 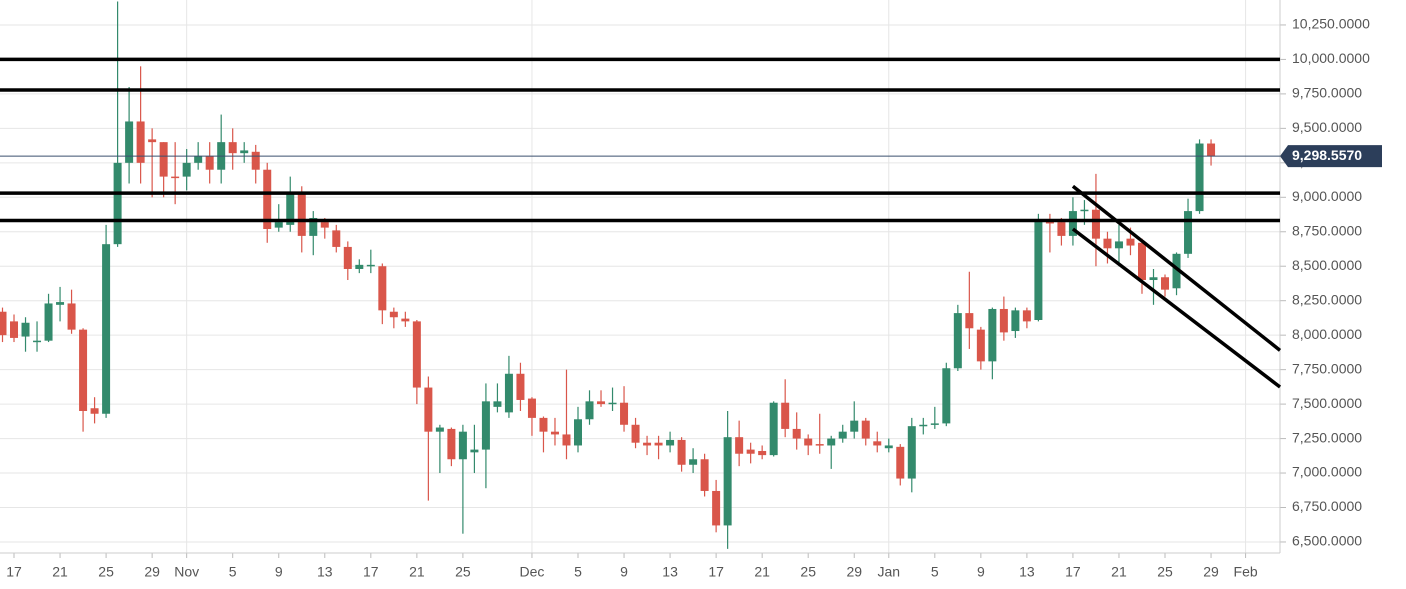 I want to click on y-tick-label: 8,250.0000, so click(x=1327, y=299).